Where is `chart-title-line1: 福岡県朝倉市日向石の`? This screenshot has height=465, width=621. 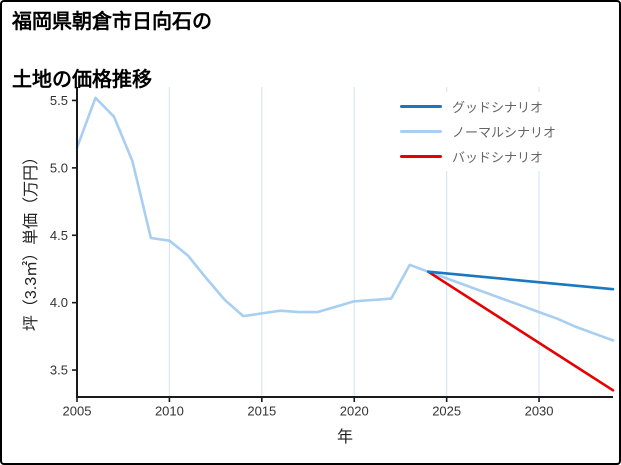
chart-title-line1: 福岡県朝倉市日向石の is located at coordinates (112, 22).